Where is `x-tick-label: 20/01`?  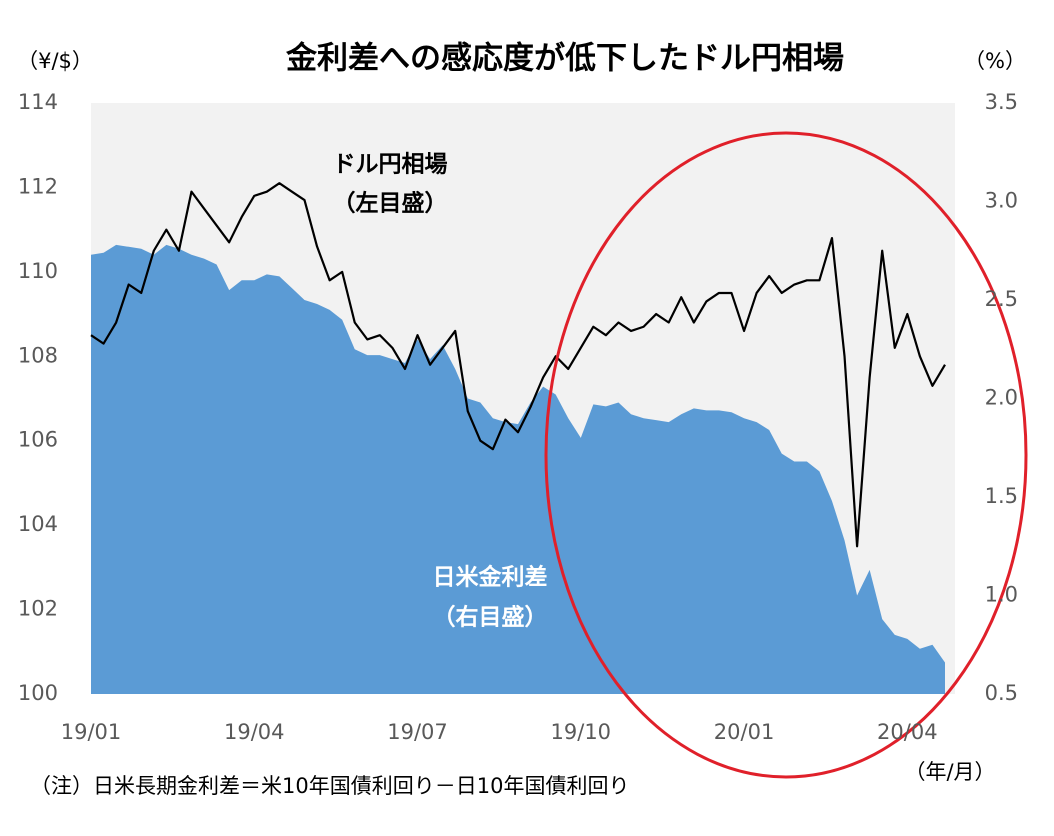 x-tick-label: 20/01 is located at coordinates (744, 732).